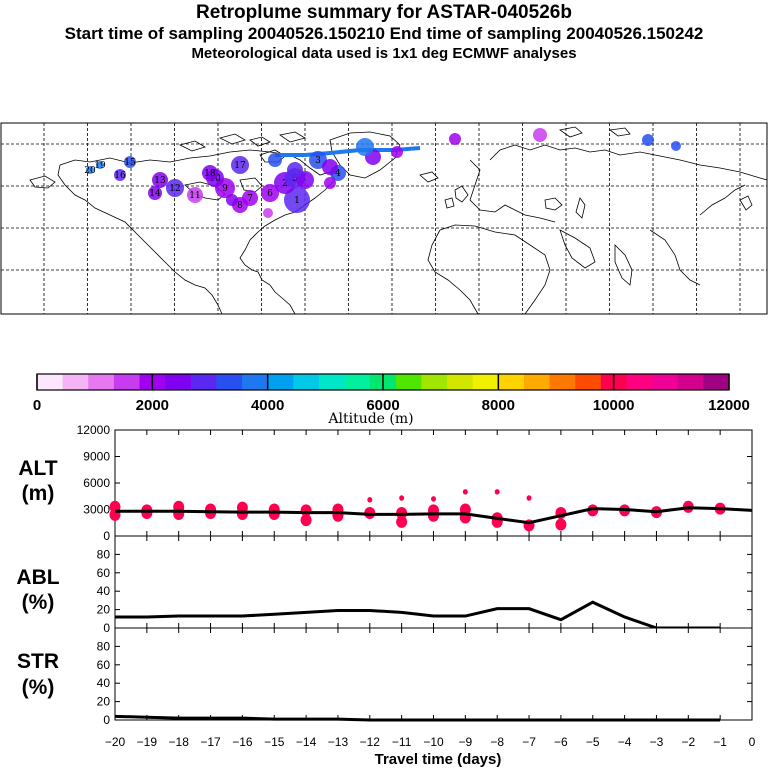 The height and width of the screenshot is (768, 768). Describe the element at coordinates (295, 179) in the screenshot. I see `map-point-label: 5` at that location.